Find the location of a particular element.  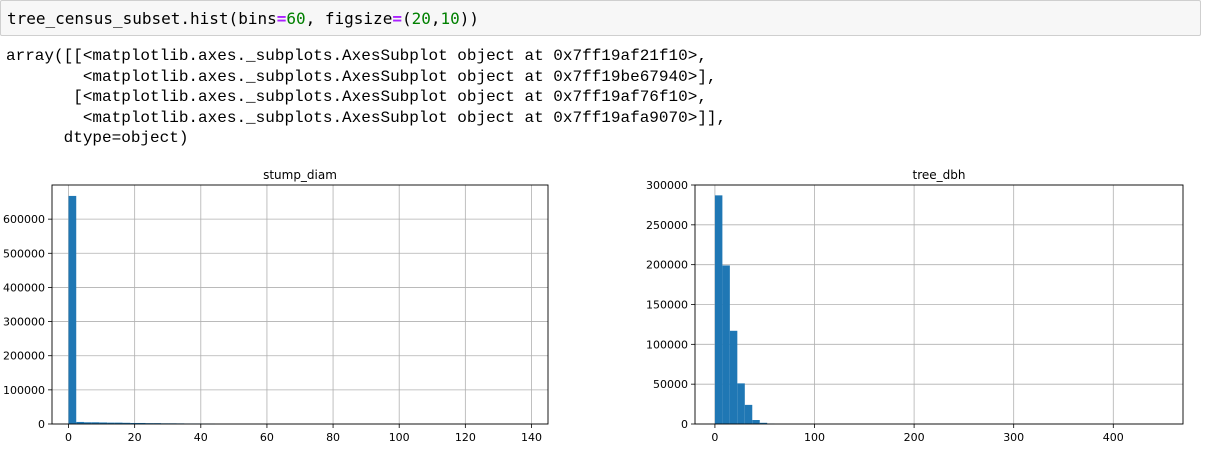

x-tick-label: 140 is located at coordinates (531, 437).